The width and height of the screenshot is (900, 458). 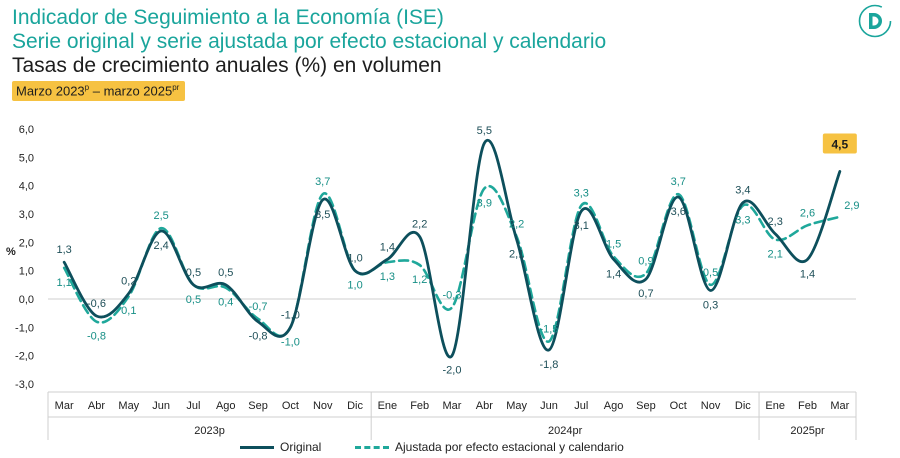 I want to click on adjusted-data-label: 1,1, so click(x=64, y=283).